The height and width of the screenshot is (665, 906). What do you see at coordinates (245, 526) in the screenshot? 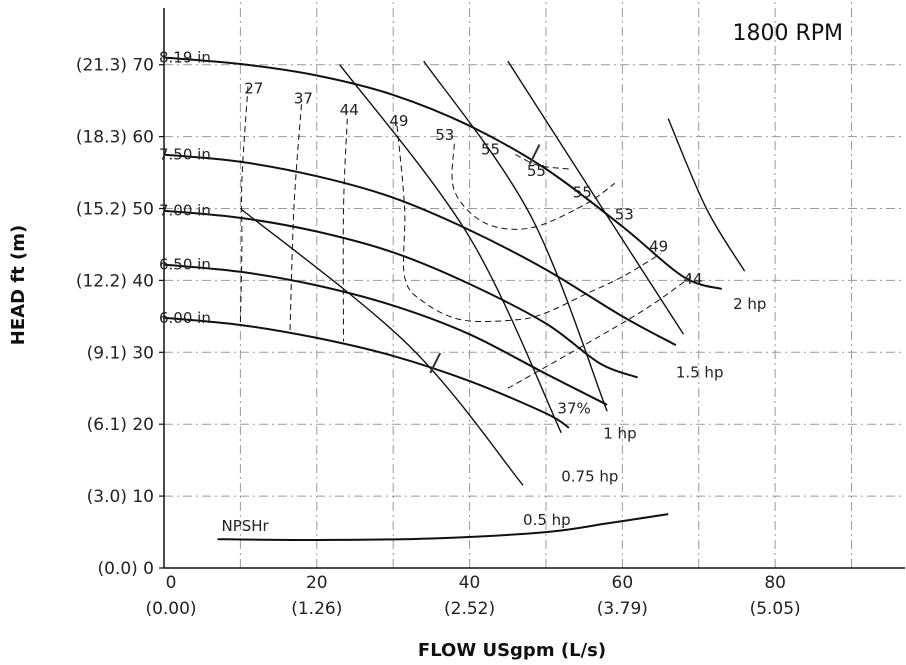
I see `npshr-label: NPSHr` at bounding box center [245, 526].